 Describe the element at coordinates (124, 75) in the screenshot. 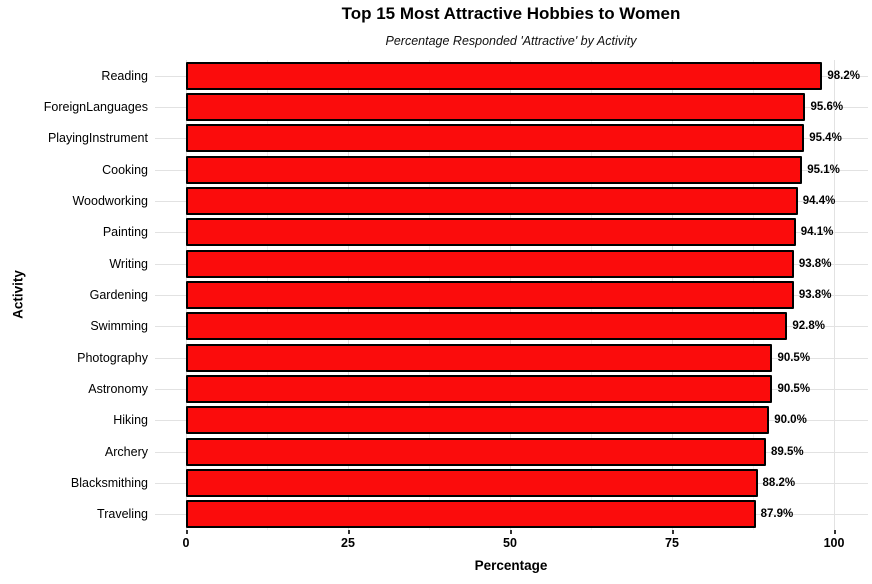

I see `y-axis-tick-label: Reading` at that location.